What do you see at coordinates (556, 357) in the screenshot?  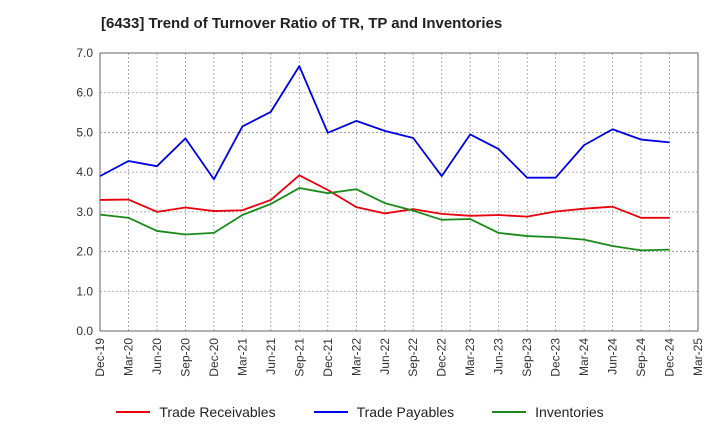 I see `x-tick-label: Dec-23` at bounding box center [556, 357].